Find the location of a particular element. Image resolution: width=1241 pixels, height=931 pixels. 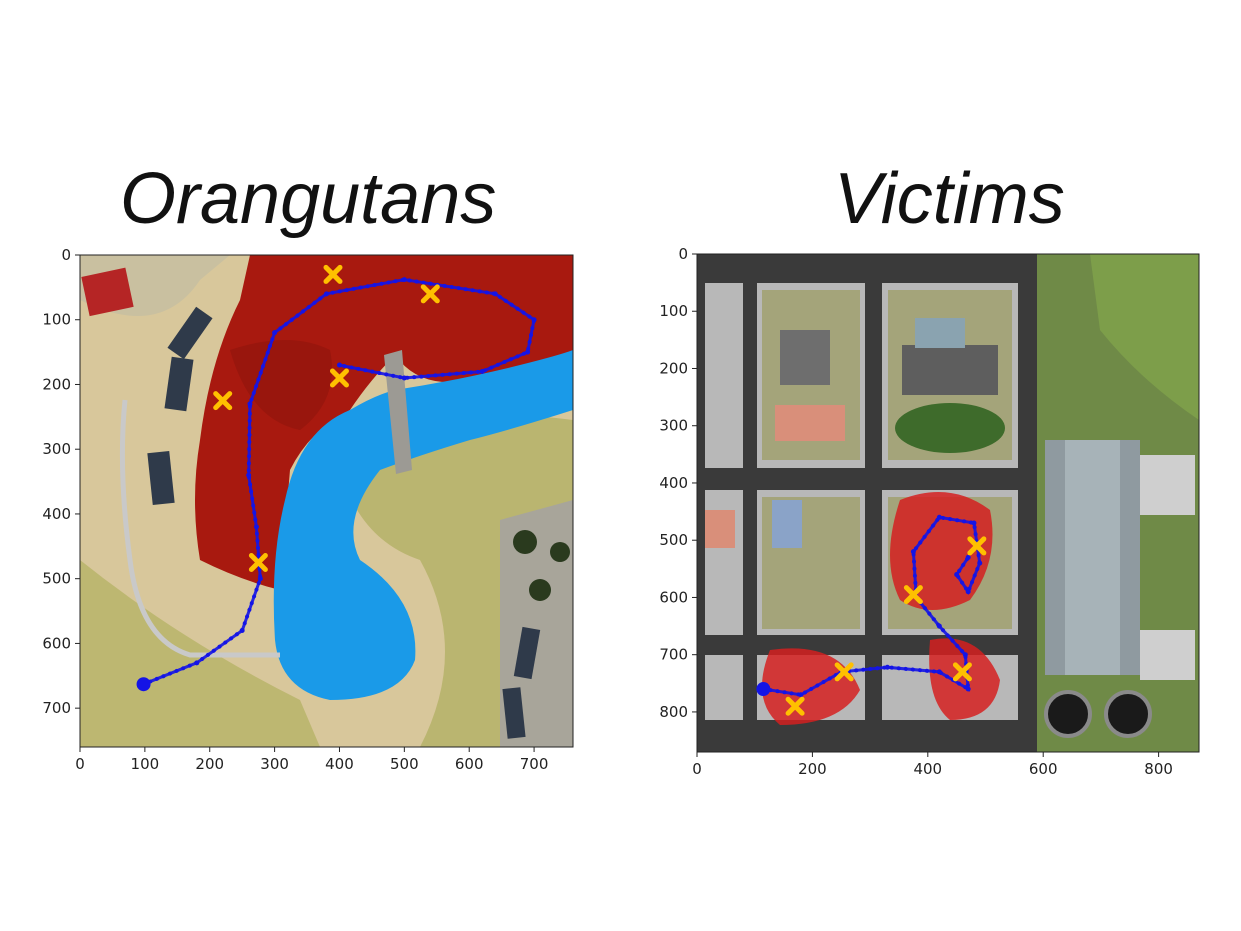

victims-x-tick-label: 800 is located at coordinates (1158, 769).